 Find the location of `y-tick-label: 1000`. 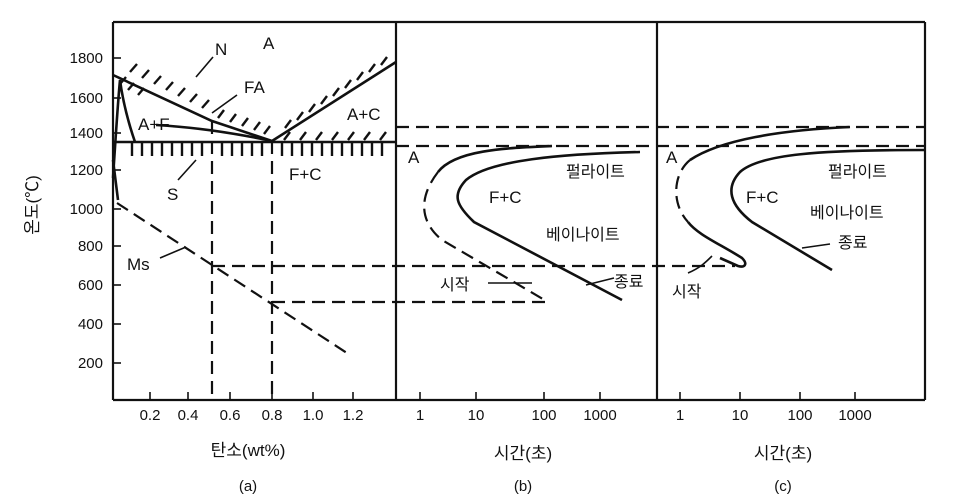

y-tick-label: 1000 is located at coordinates (86, 209).